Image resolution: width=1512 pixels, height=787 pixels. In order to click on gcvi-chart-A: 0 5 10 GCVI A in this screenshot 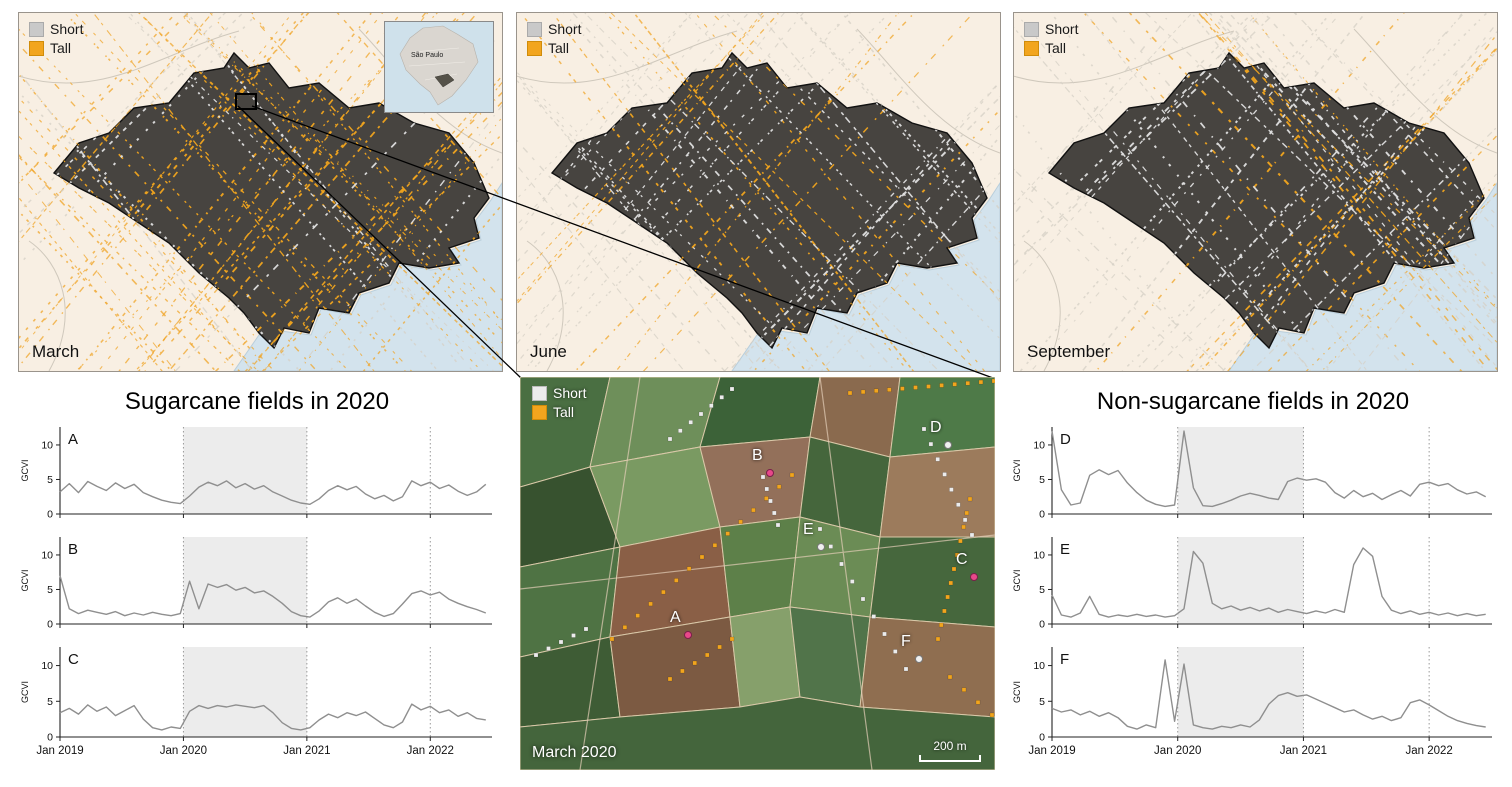, I will do `click(257, 471)`.